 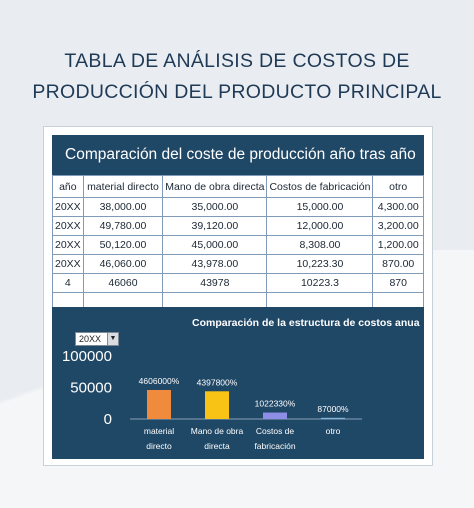 I want to click on table-cell: 12,000.00, so click(x=320, y=226).